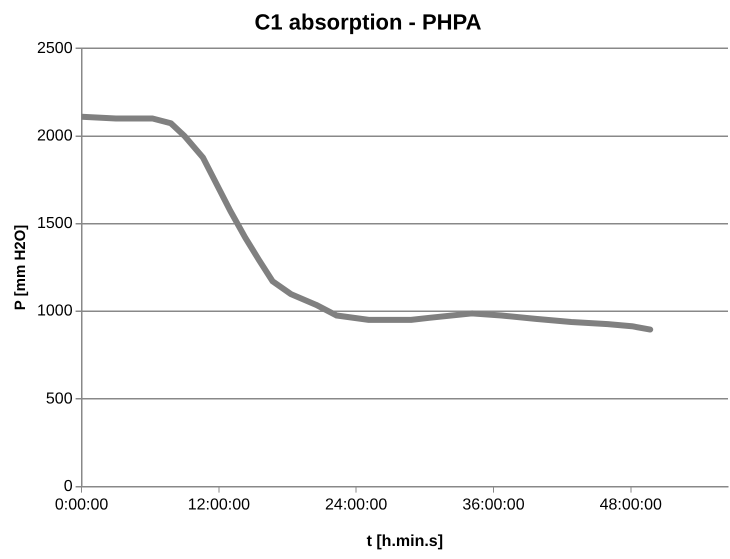  What do you see at coordinates (356, 505) in the screenshot?
I see `x-tick-label: 24:00:00` at bounding box center [356, 505].